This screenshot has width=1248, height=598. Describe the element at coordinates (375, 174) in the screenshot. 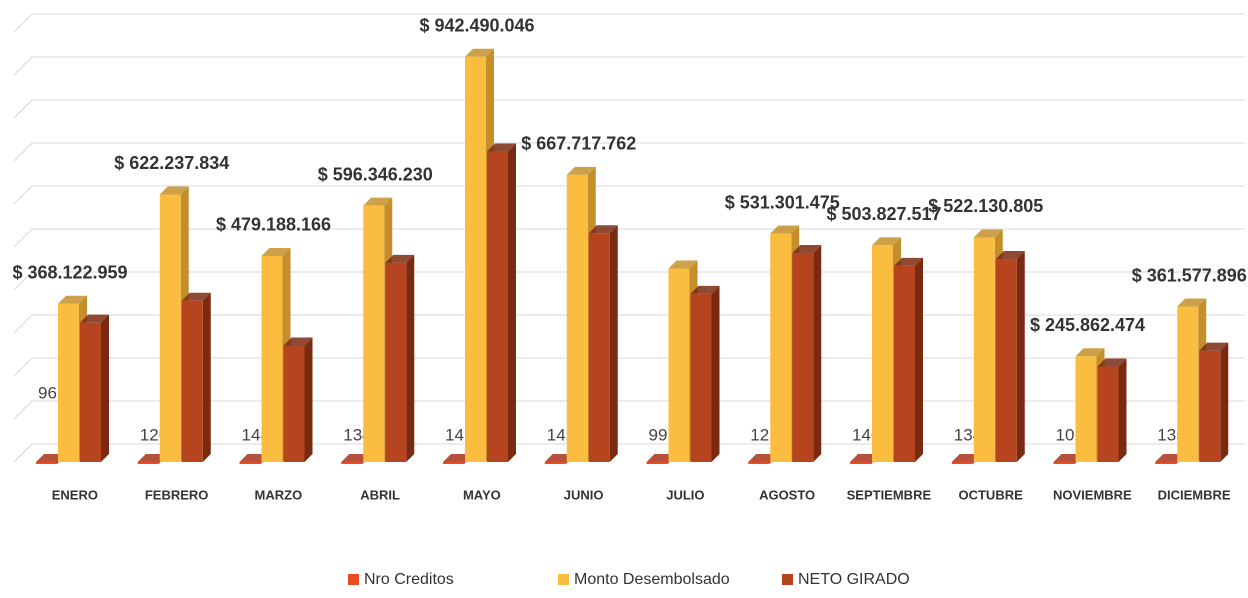

I see `data-label: $ 596.346.230` at that location.